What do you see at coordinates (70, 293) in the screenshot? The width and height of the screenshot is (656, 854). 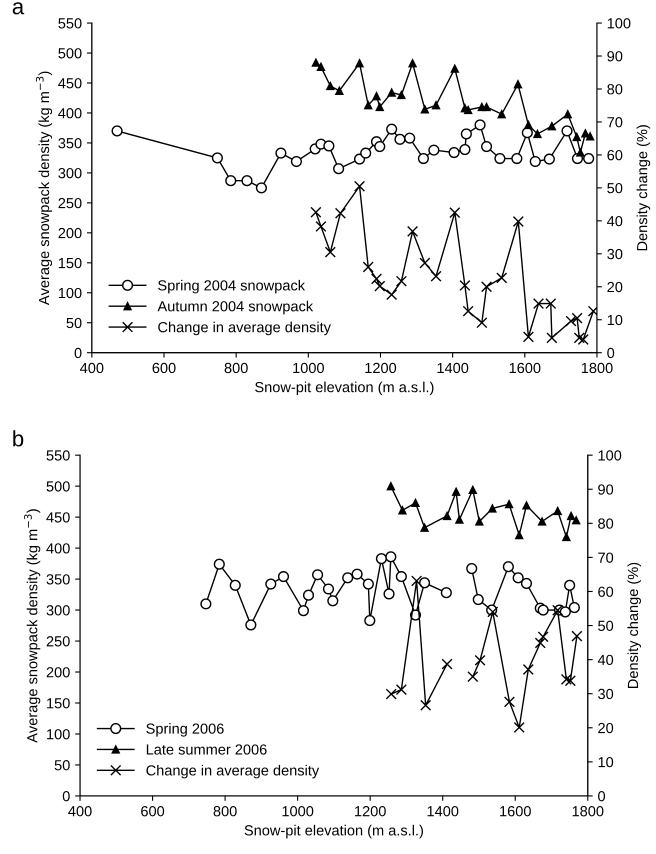 I see `y-tick-label: 100` at bounding box center [70, 293].